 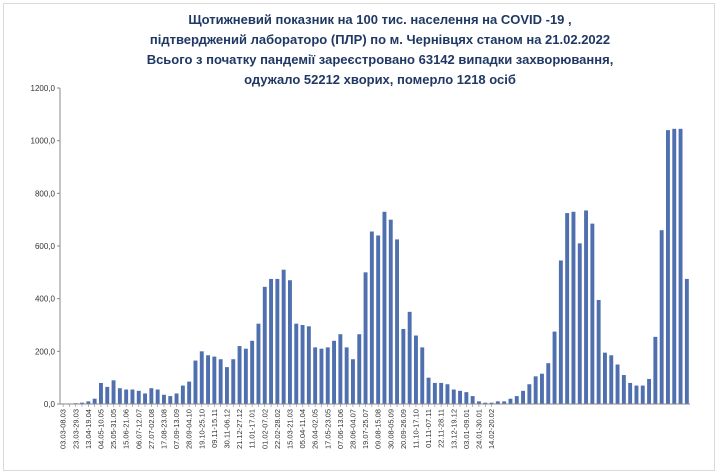 What do you see at coordinates (466, 429) in the screenshot?
I see `x-tick-label: 03.01-09.01` at bounding box center [466, 429].